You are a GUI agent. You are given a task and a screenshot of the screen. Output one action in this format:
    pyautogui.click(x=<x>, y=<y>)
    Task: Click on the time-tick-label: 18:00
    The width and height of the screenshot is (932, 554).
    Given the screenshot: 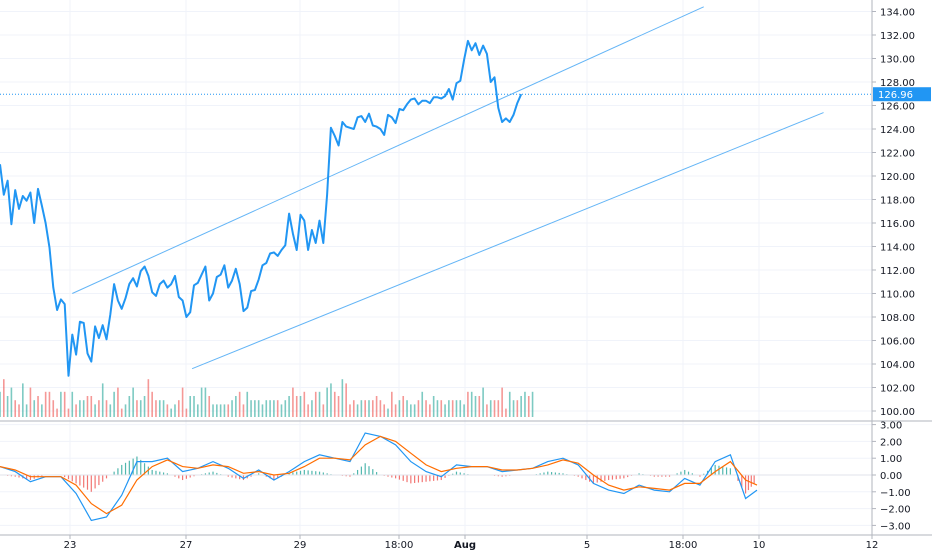 What is the action you would take?
    pyautogui.click(x=683, y=545)
    